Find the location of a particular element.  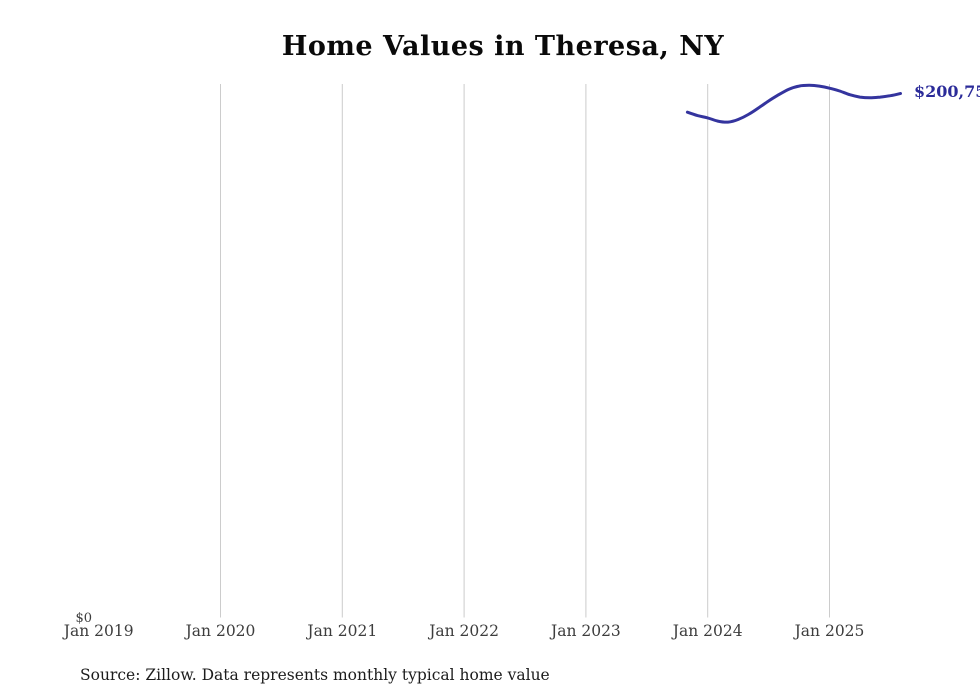

chart-title: Home Values in Theresa, NY is located at coordinates (503, 46).